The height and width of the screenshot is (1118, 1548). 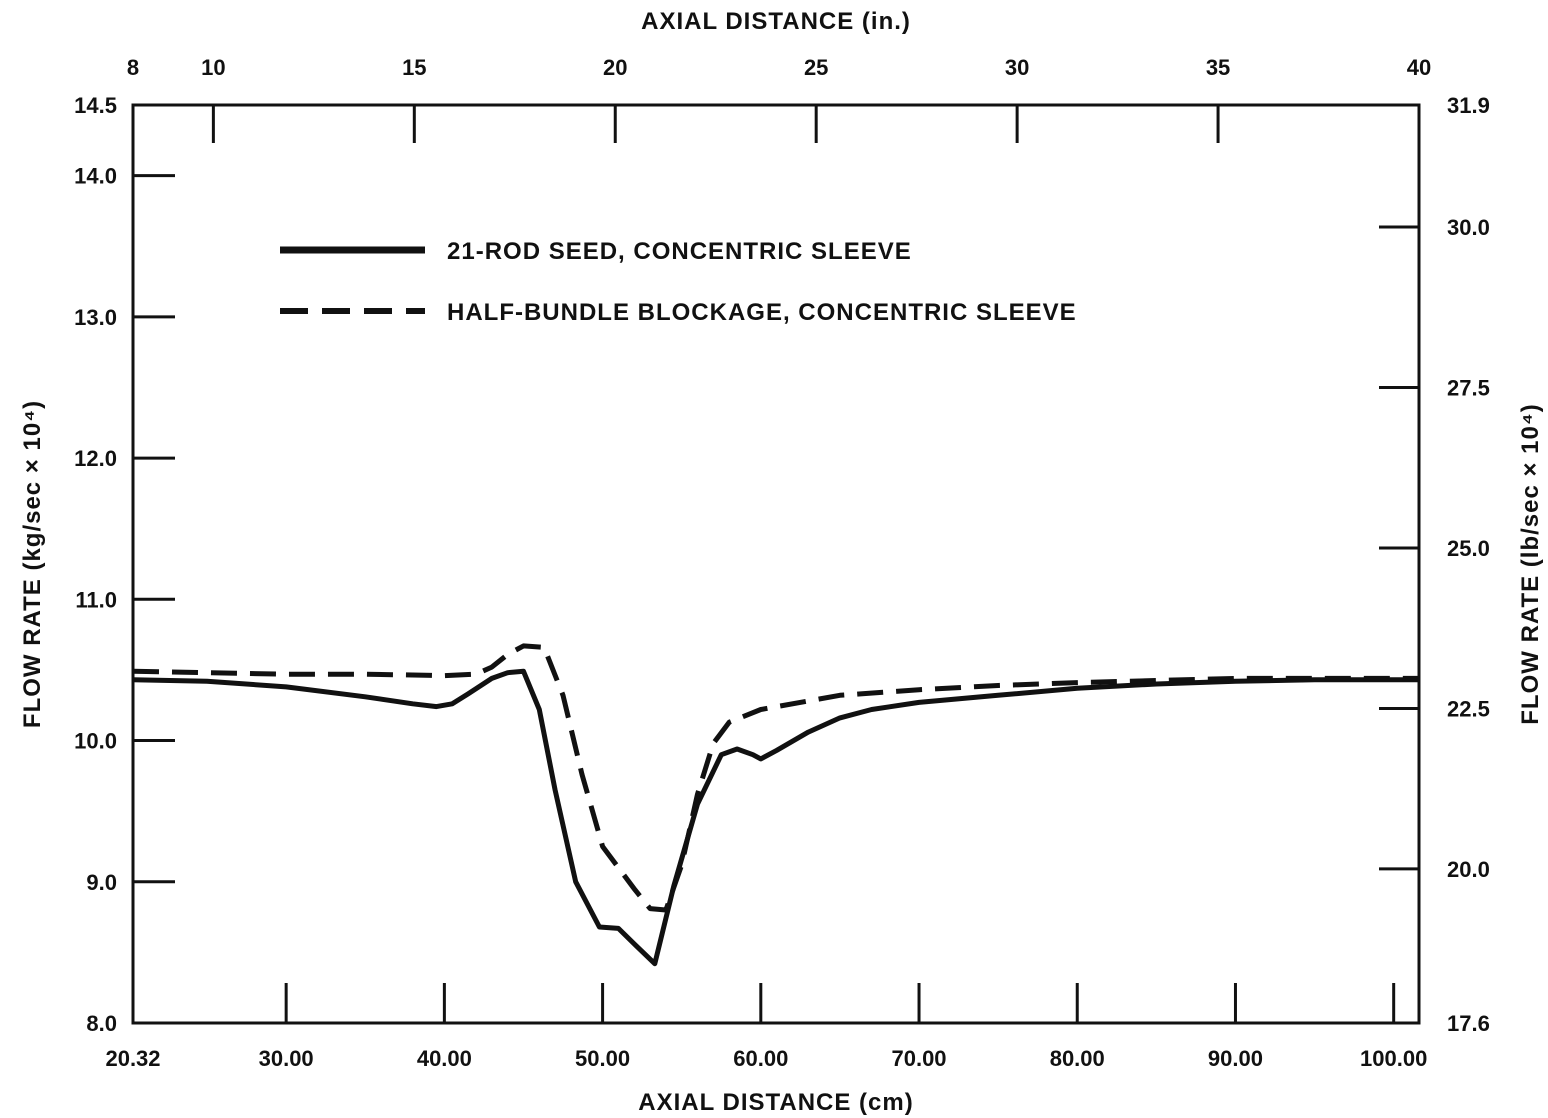 I want to click on y-tick-right-label: 31.9, so click(x=1468, y=105).